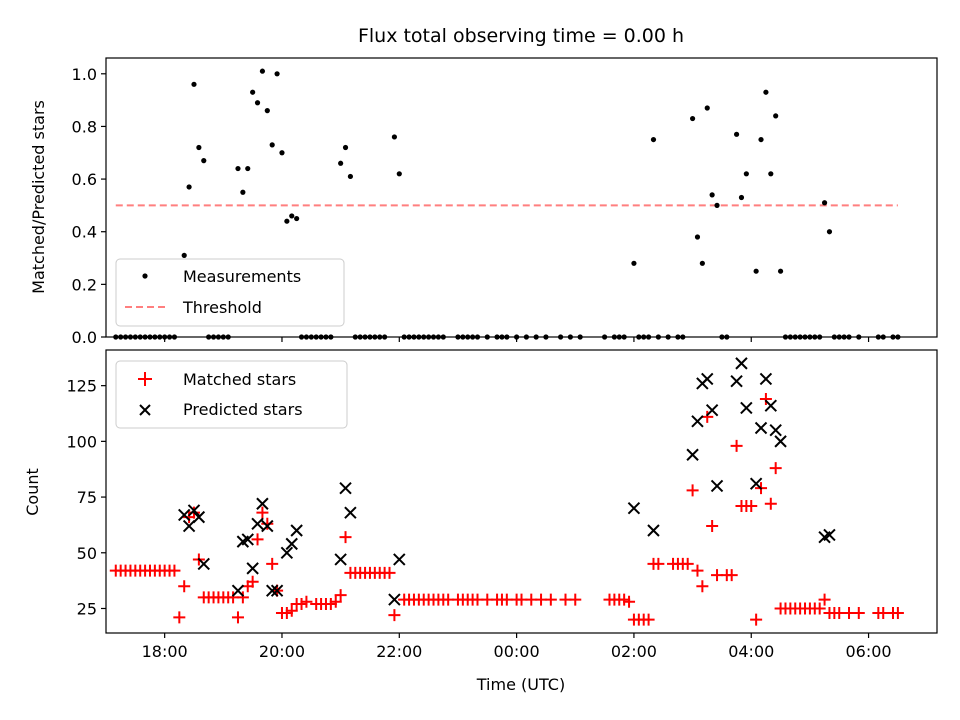 This screenshot has width=960, height=720. What do you see at coordinates (165, 651) in the screenshot?
I see `x-tick-label: 18:00` at bounding box center [165, 651].